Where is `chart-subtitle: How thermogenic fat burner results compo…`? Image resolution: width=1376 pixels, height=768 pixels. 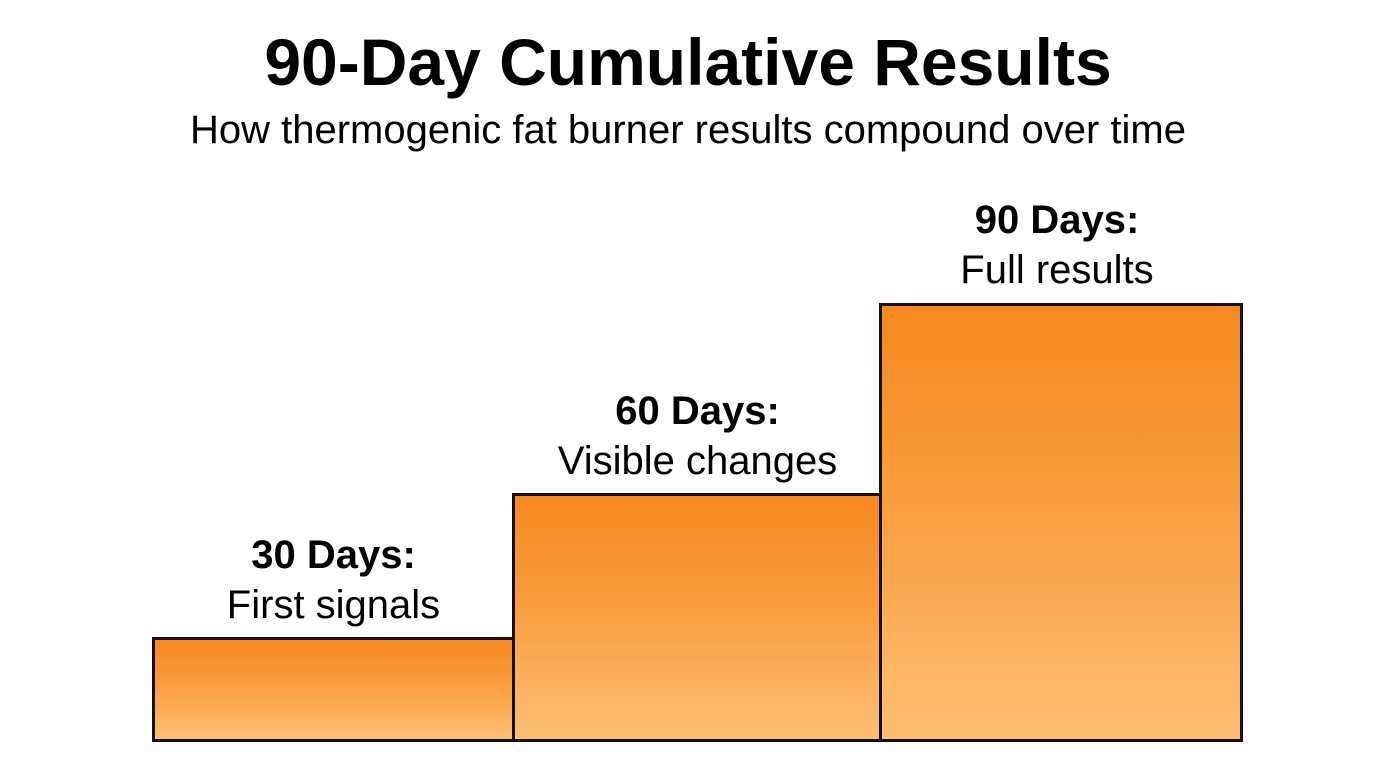 chart-subtitle: How thermogenic fat burner results compo… is located at coordinates (687, 130).